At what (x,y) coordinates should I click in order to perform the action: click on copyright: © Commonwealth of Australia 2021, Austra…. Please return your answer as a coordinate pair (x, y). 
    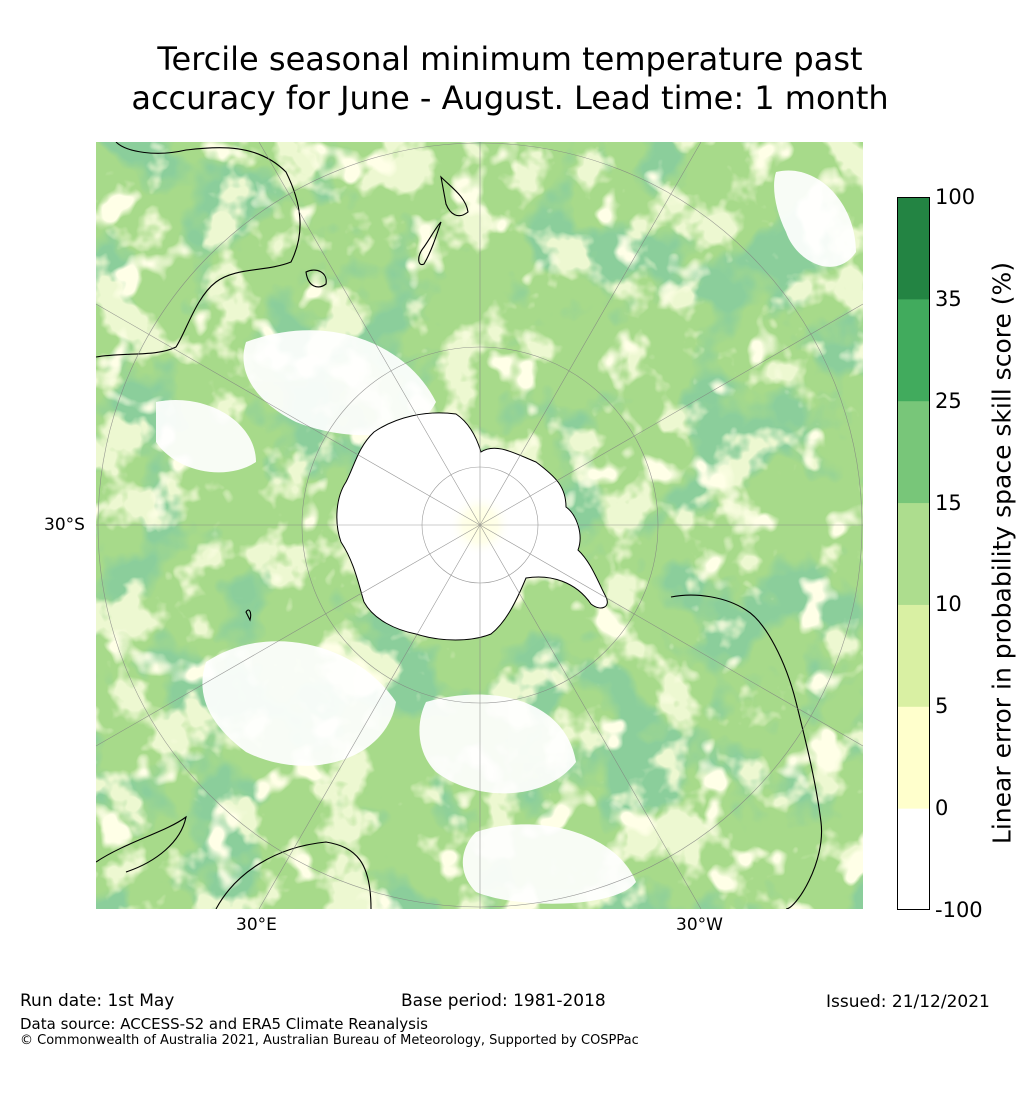
    Looking at the image, I should click on (329, 1040).